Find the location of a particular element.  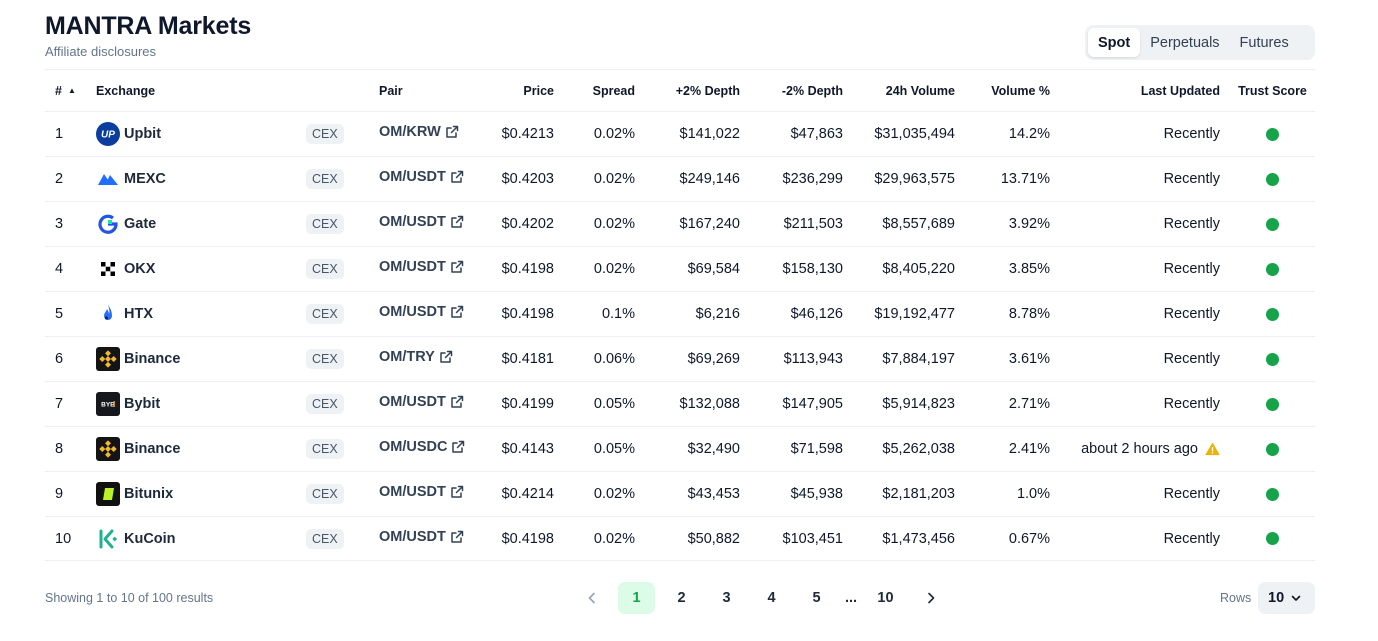

next-page-button is located at coordinates (930, 598).